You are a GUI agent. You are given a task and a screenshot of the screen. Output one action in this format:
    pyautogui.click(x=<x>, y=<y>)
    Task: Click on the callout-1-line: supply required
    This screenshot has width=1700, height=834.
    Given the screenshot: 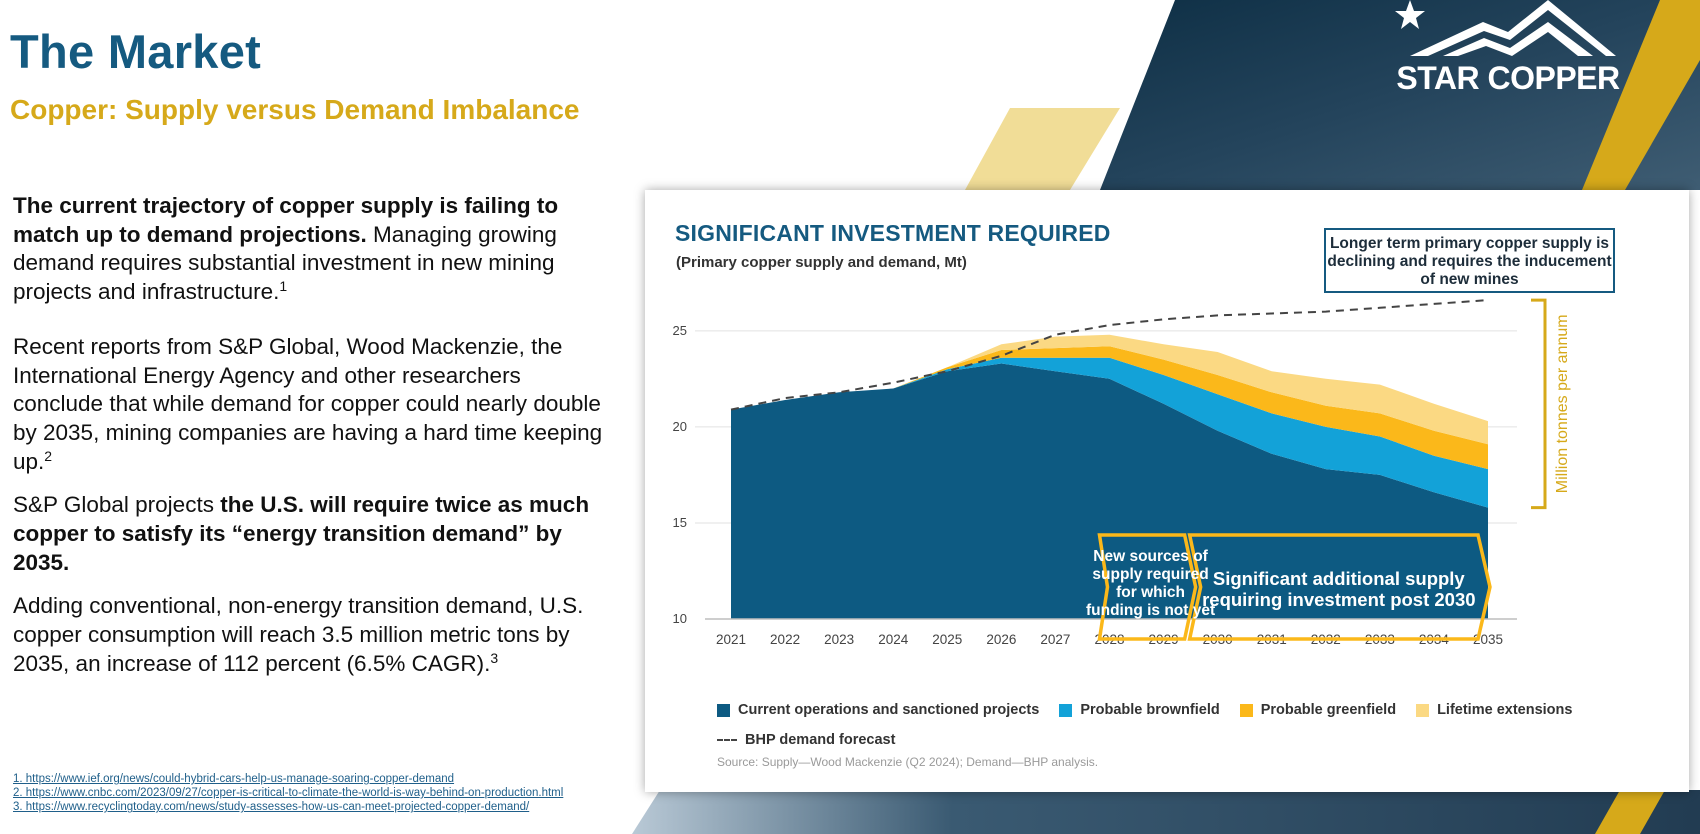 What is the action you would take?
    pyautogui.click(x=1150, y=574)
    